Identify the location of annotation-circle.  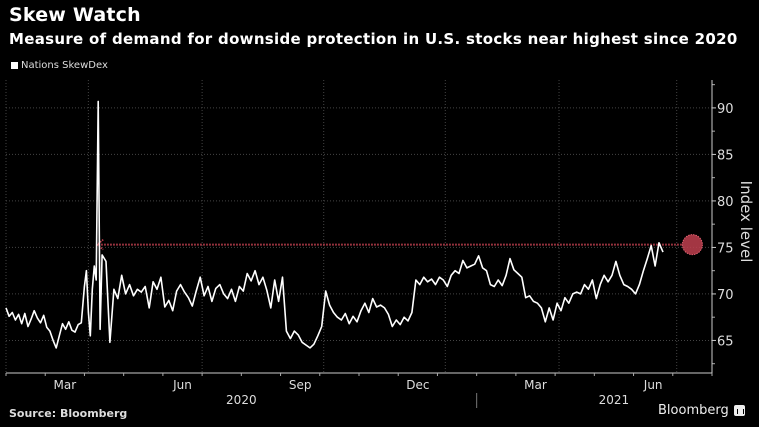
(692, 245).